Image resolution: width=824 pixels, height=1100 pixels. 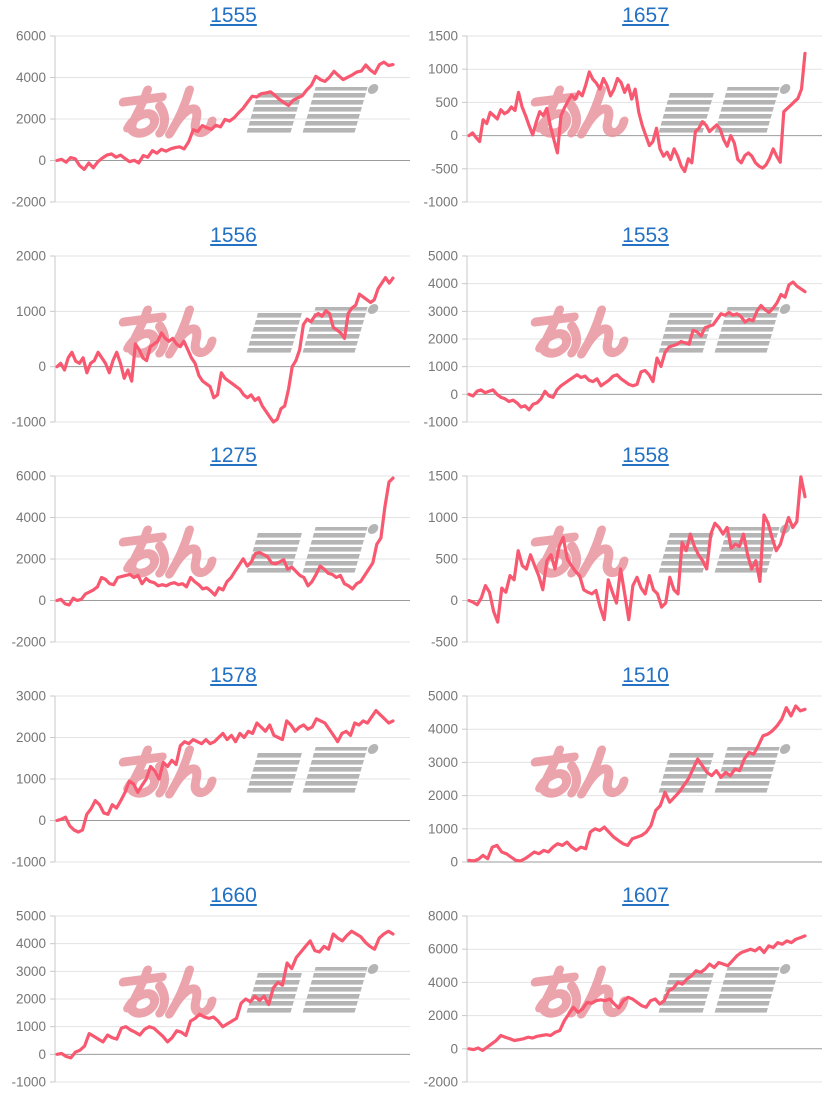 What do you see at coordinates (618, 675) in the screenshot?
I see `chart-title: 1510` at bounding box center [618, 675].